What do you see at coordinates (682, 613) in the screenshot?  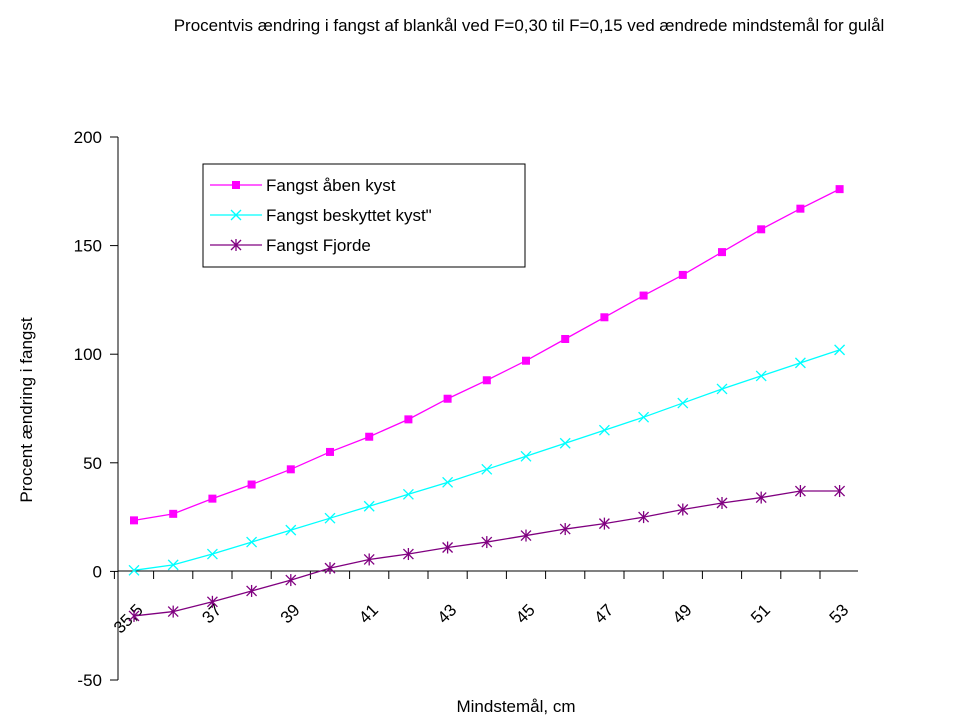 I see `x-tick-label: 49` at bounding box center [682, 613].